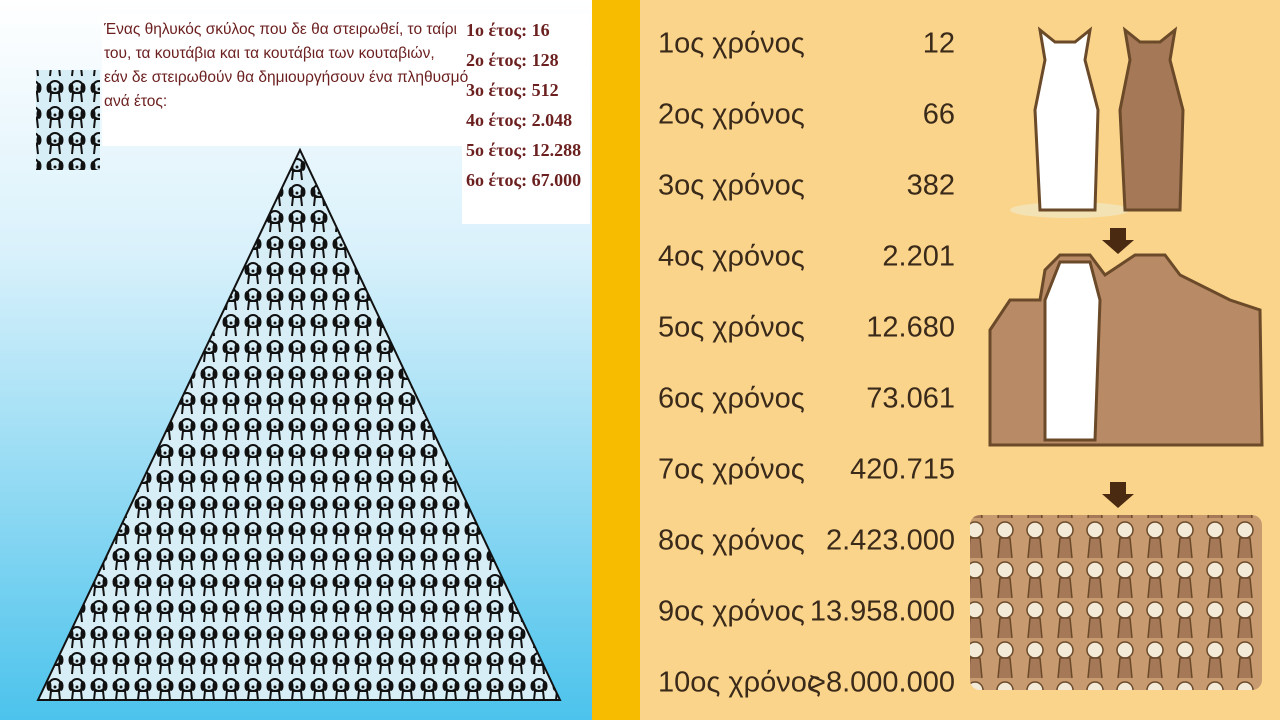  Describe the element at coordinates (939, 44) in the screenshot. I see `row-value: 12` at that location.